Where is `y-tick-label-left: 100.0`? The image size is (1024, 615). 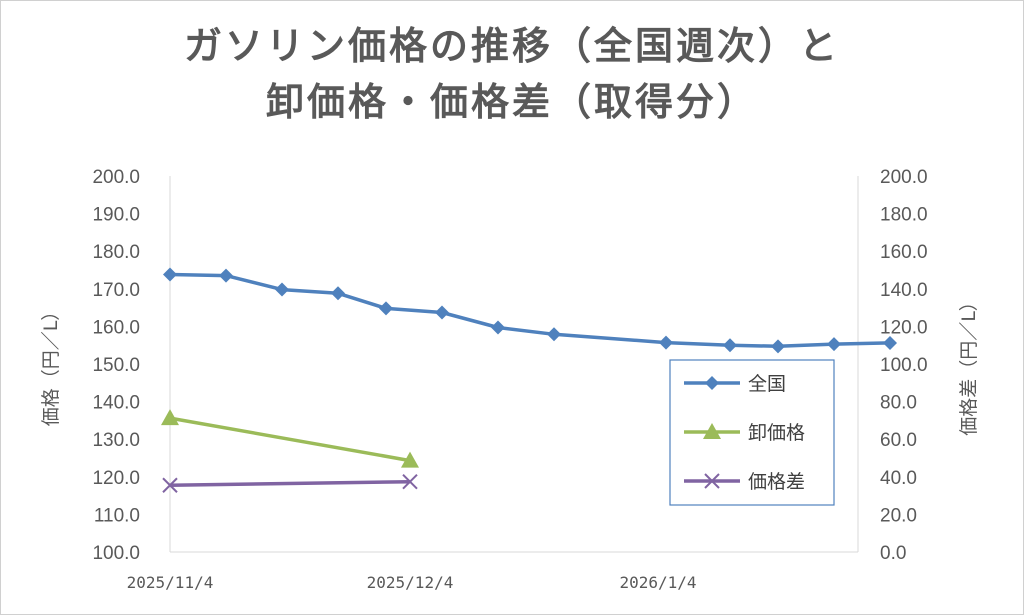 y-tick-label-left: 100.0 is located at coordinates (116, 553).